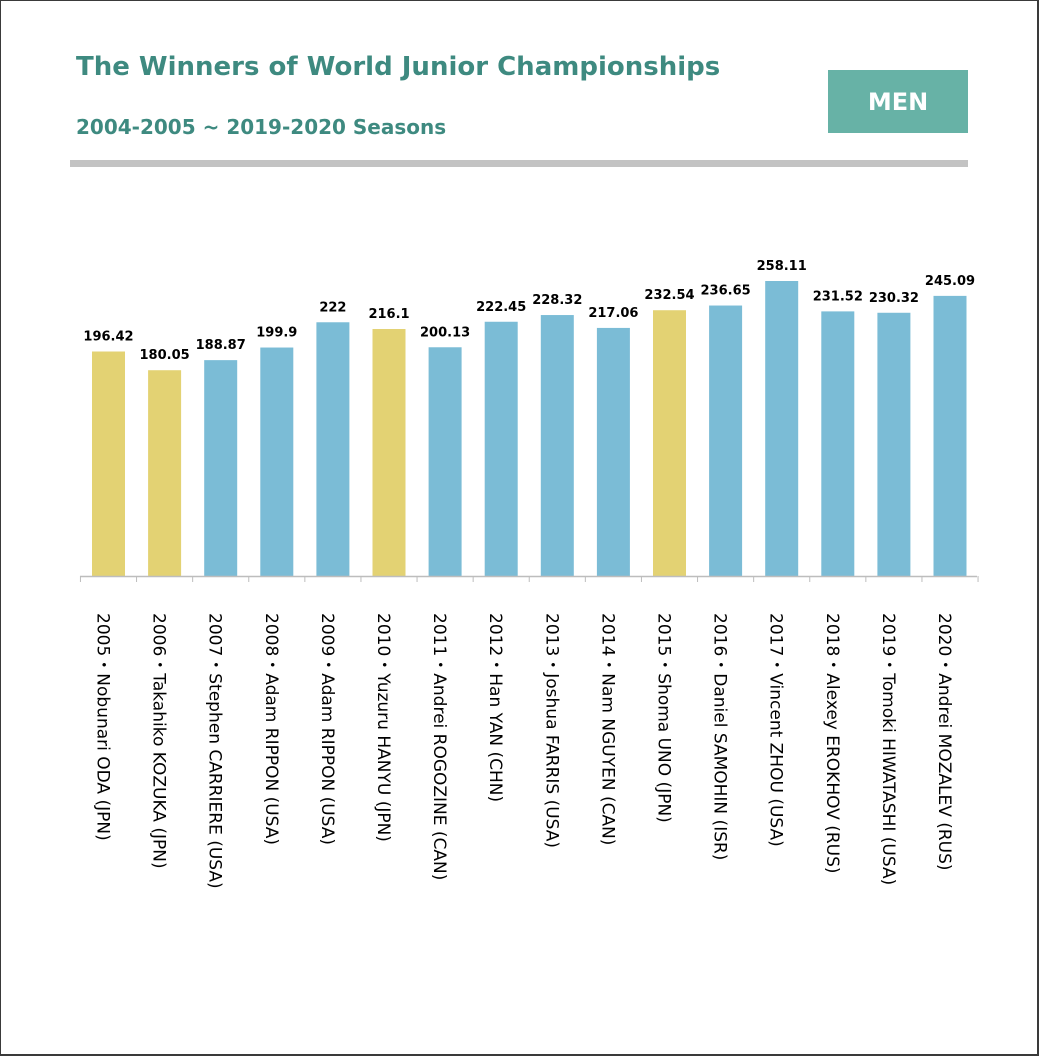 The height and width of the screenshot is (1056, 1039). What do you see at coordinates (519, 163) in the screenshot?
I see `header-divider` at bounding box center [519, 163].